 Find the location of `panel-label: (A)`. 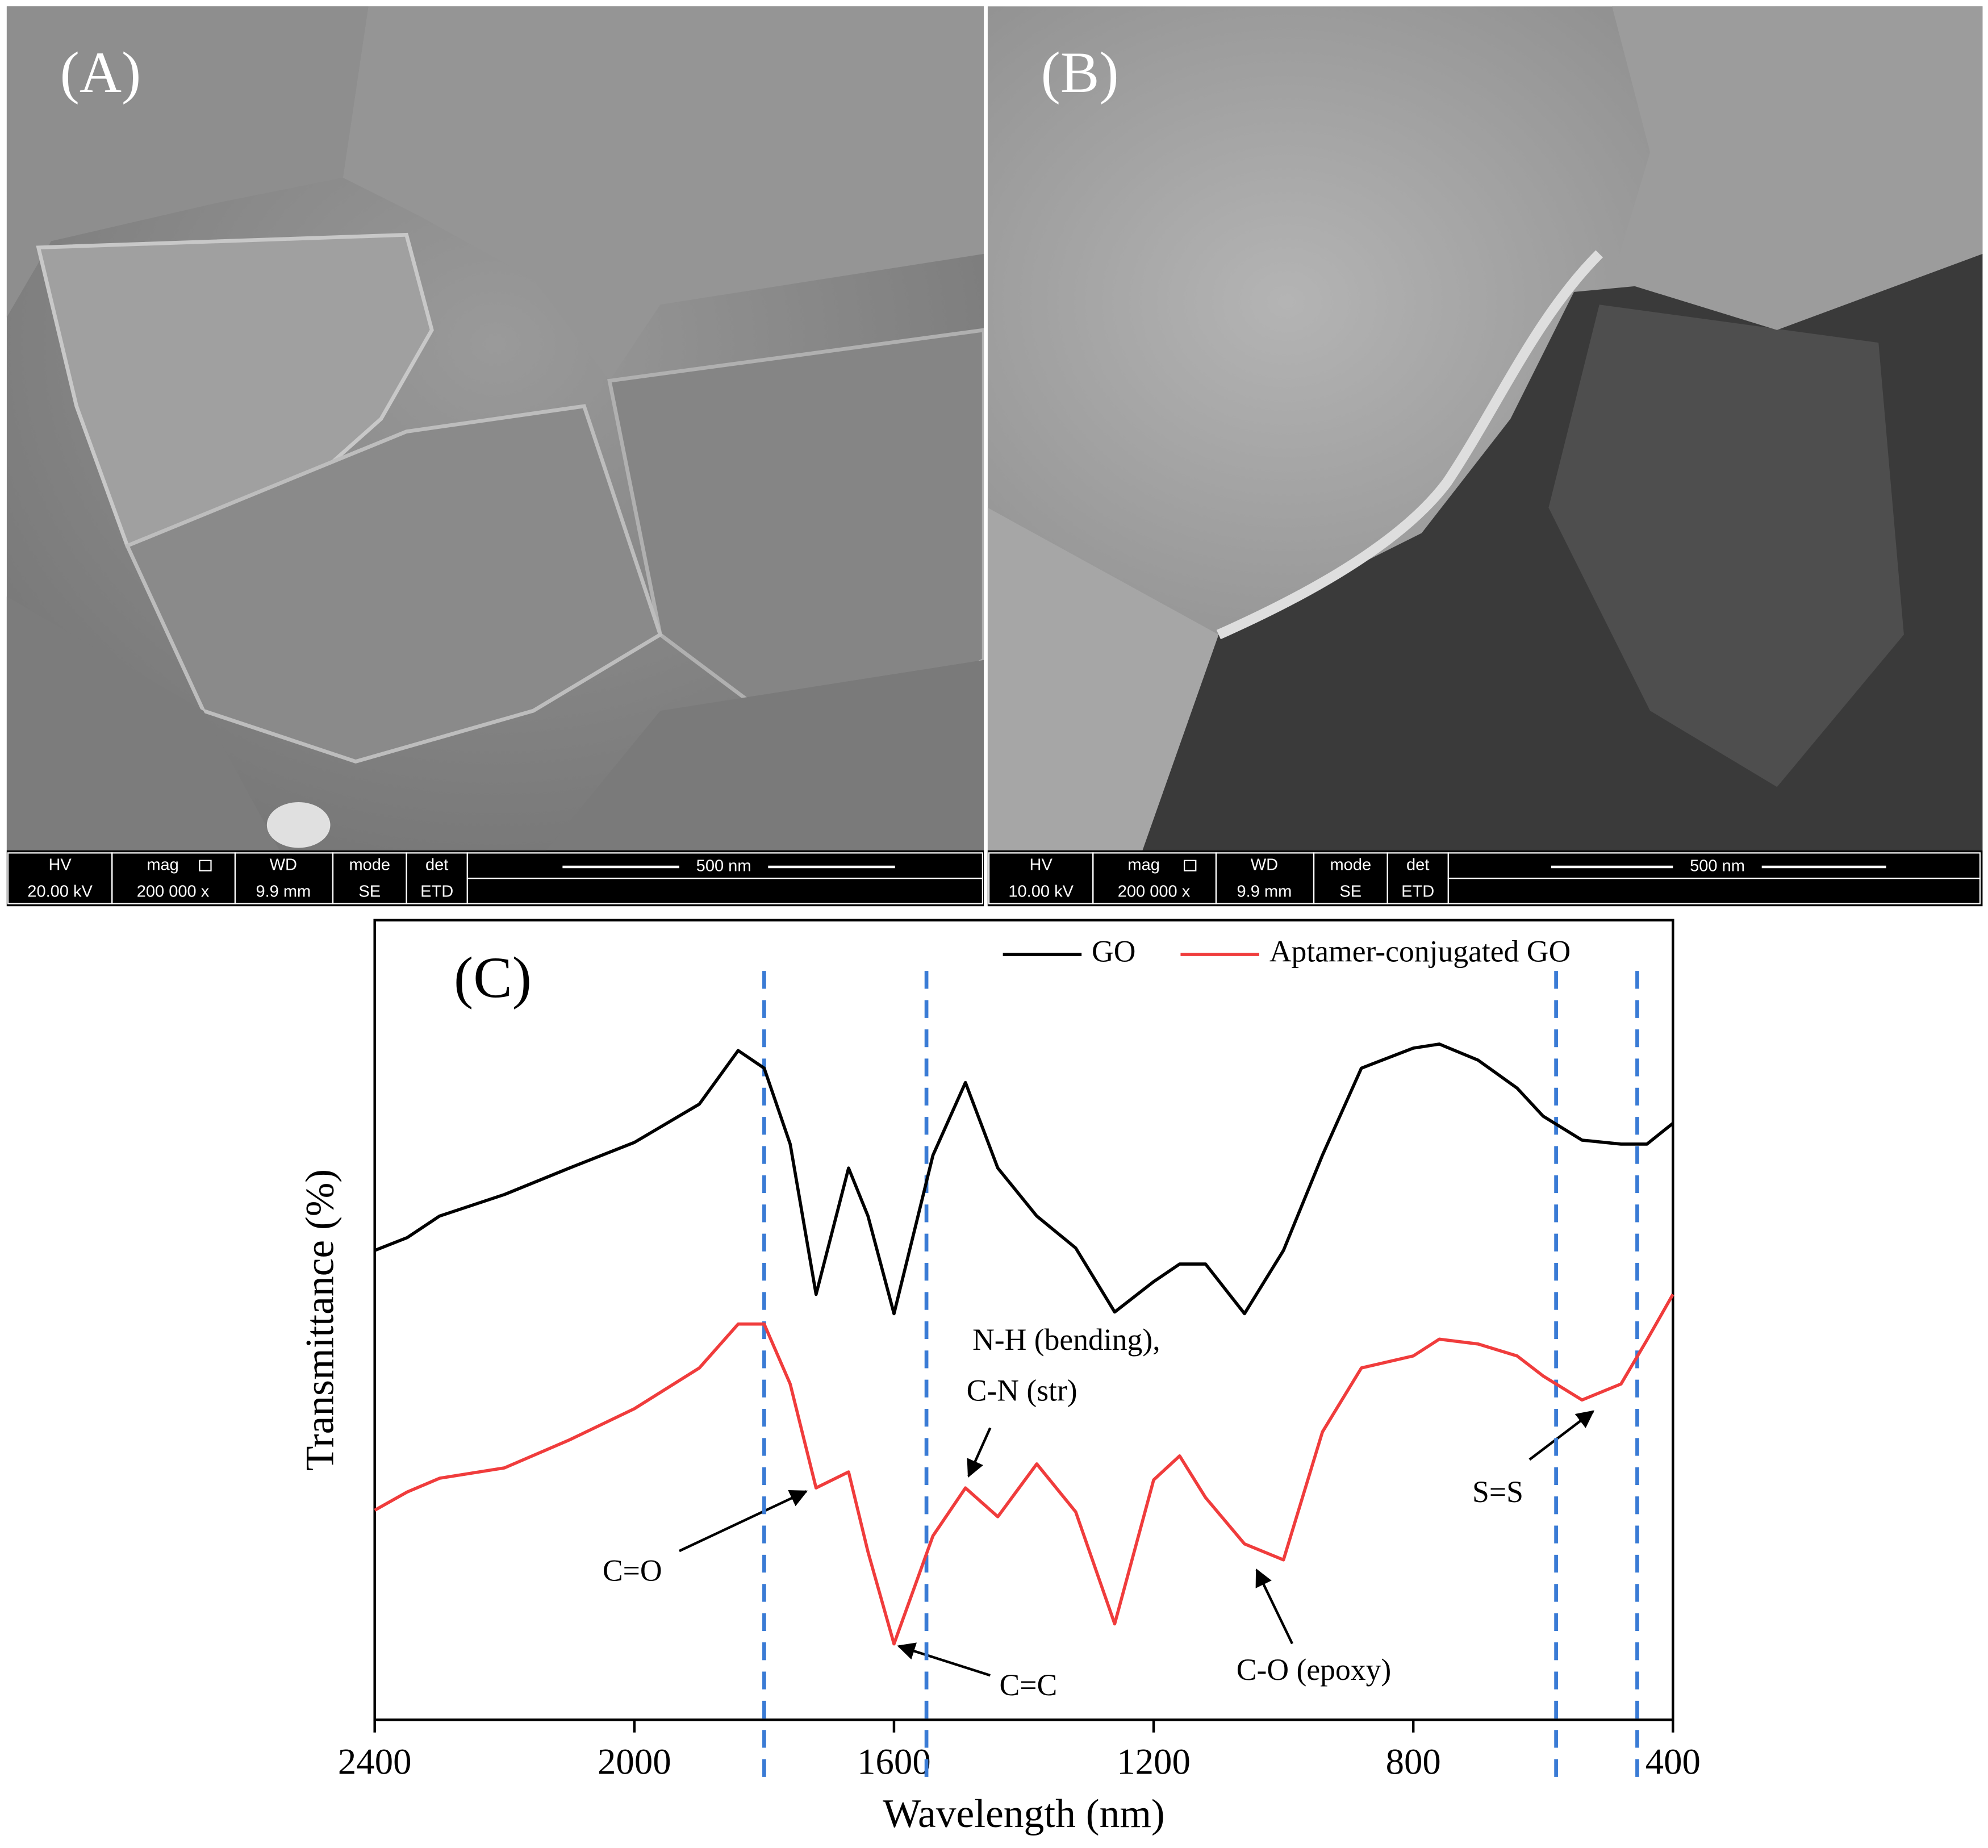

panel-label: (A) is located at coordinates (100, 72).